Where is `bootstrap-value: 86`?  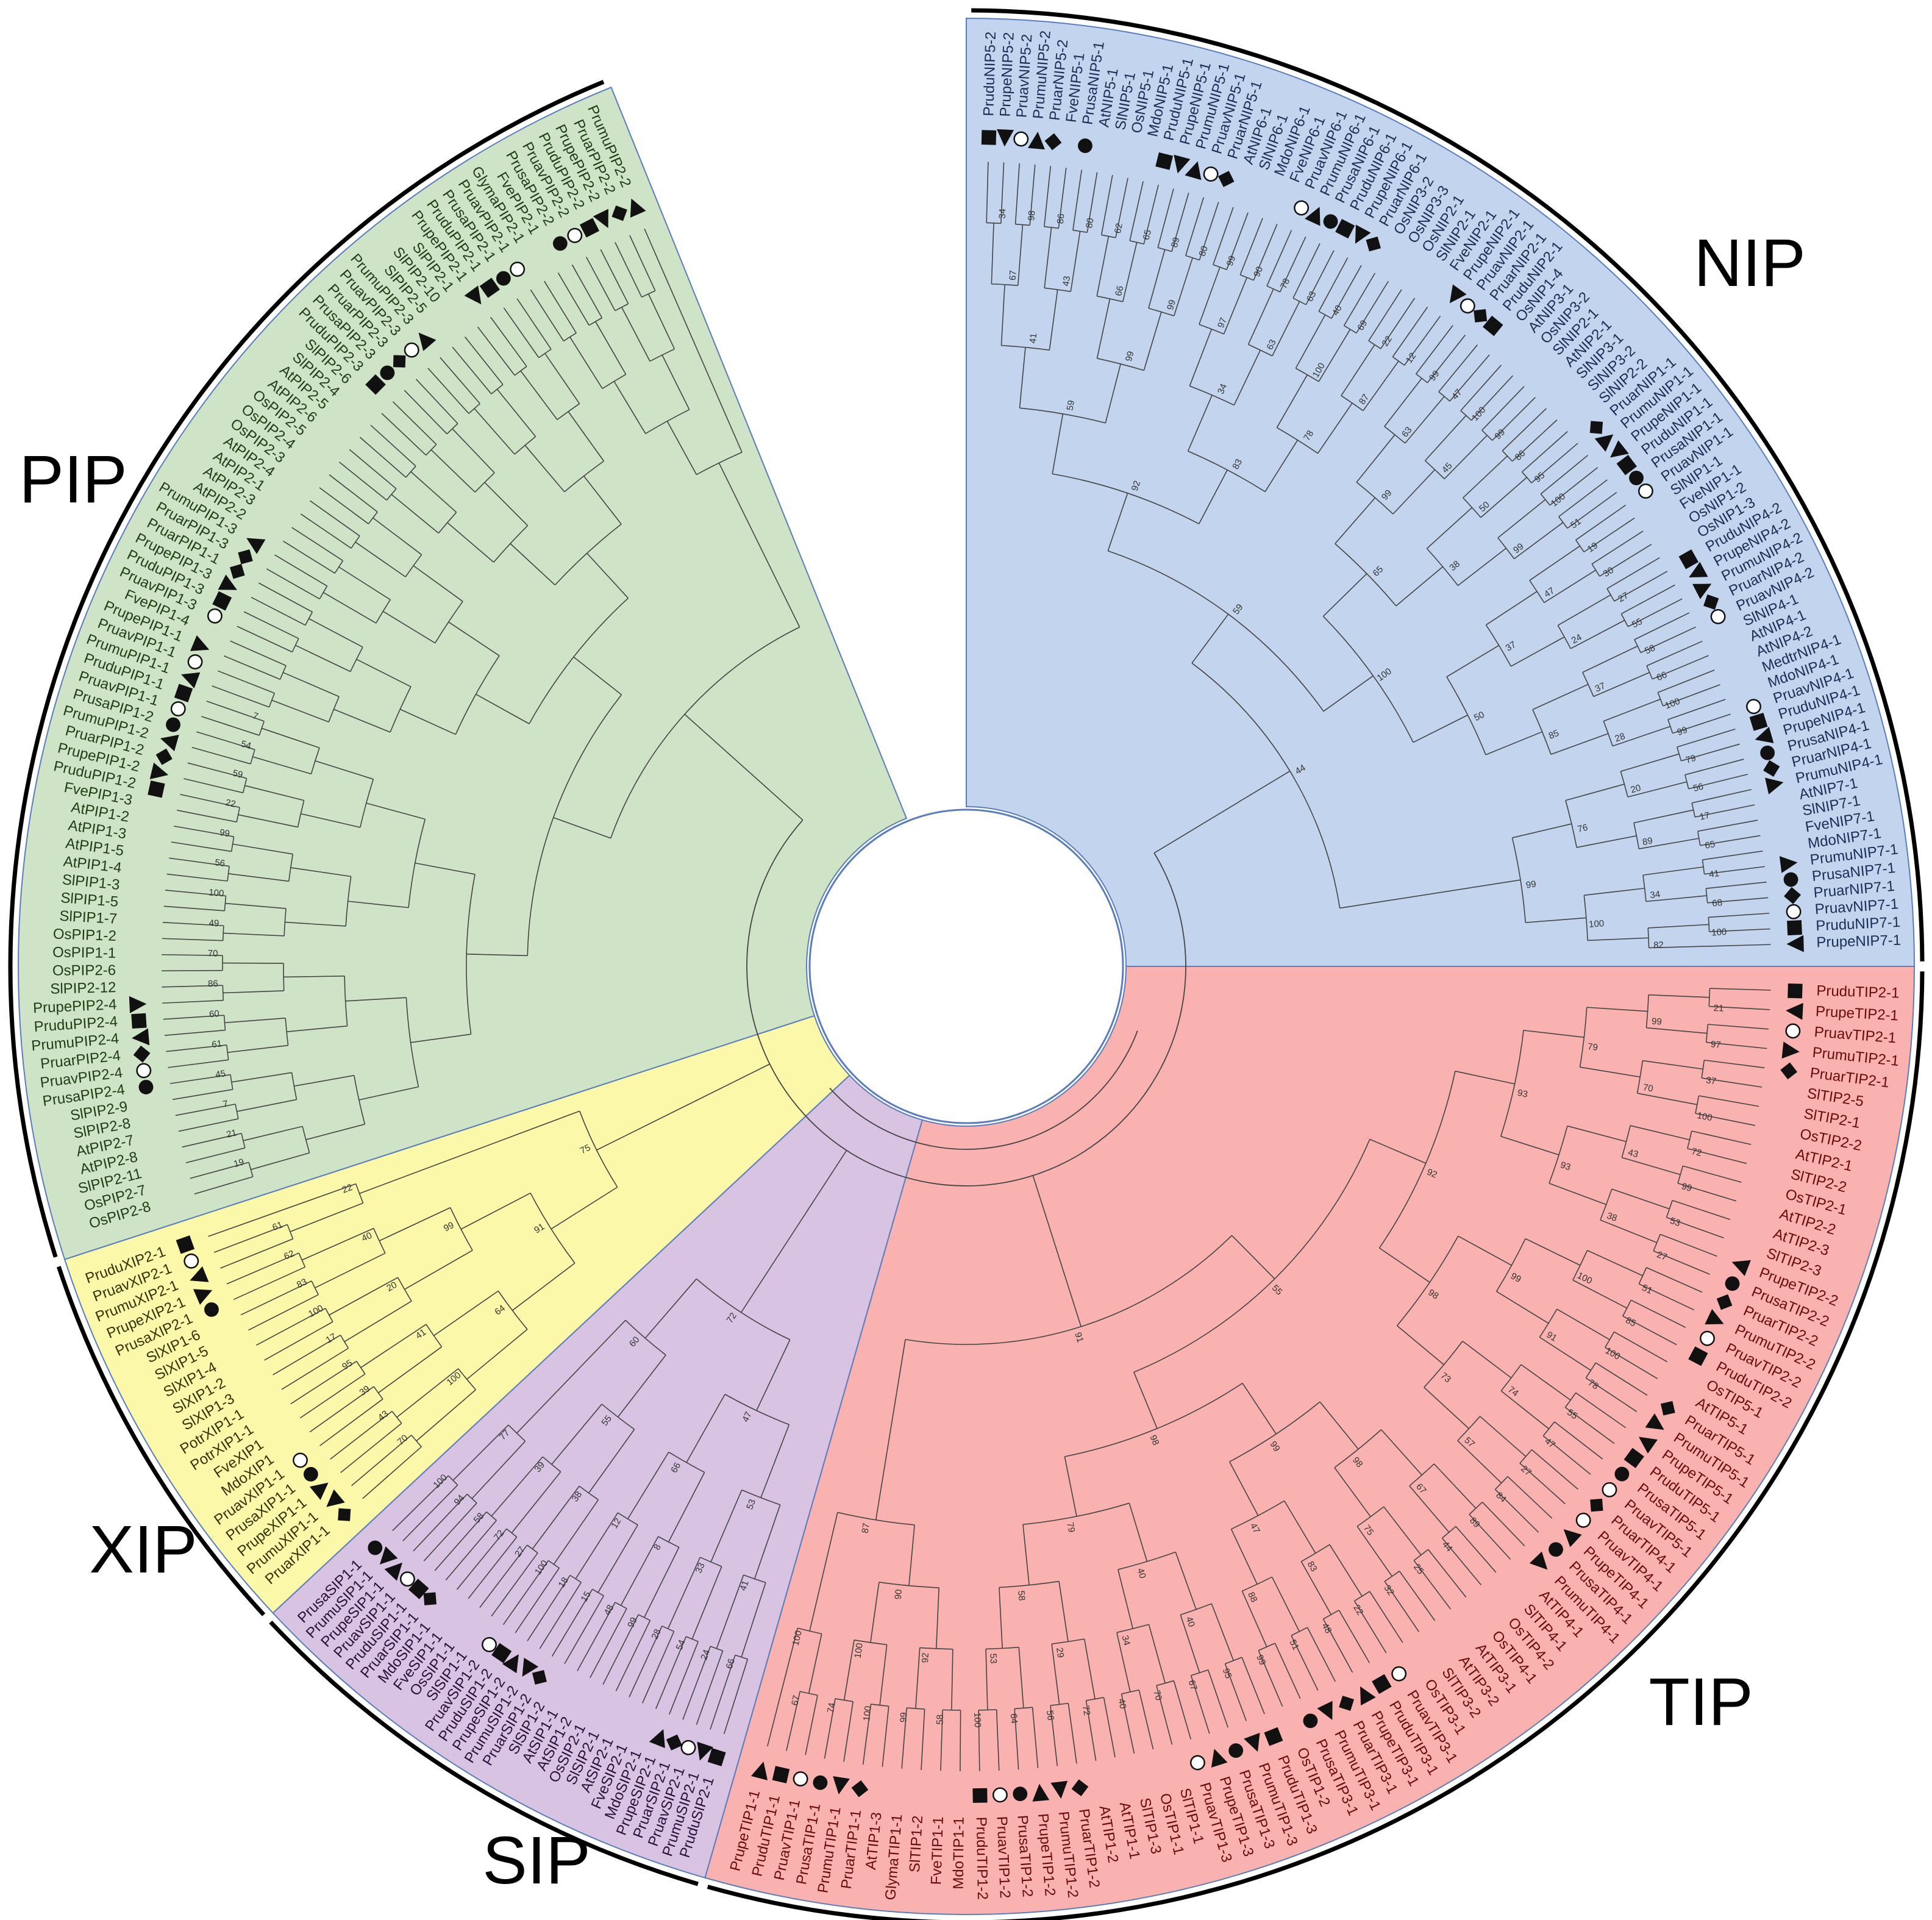 bootstrap-value: 86 is located at coordinates (213, 985).